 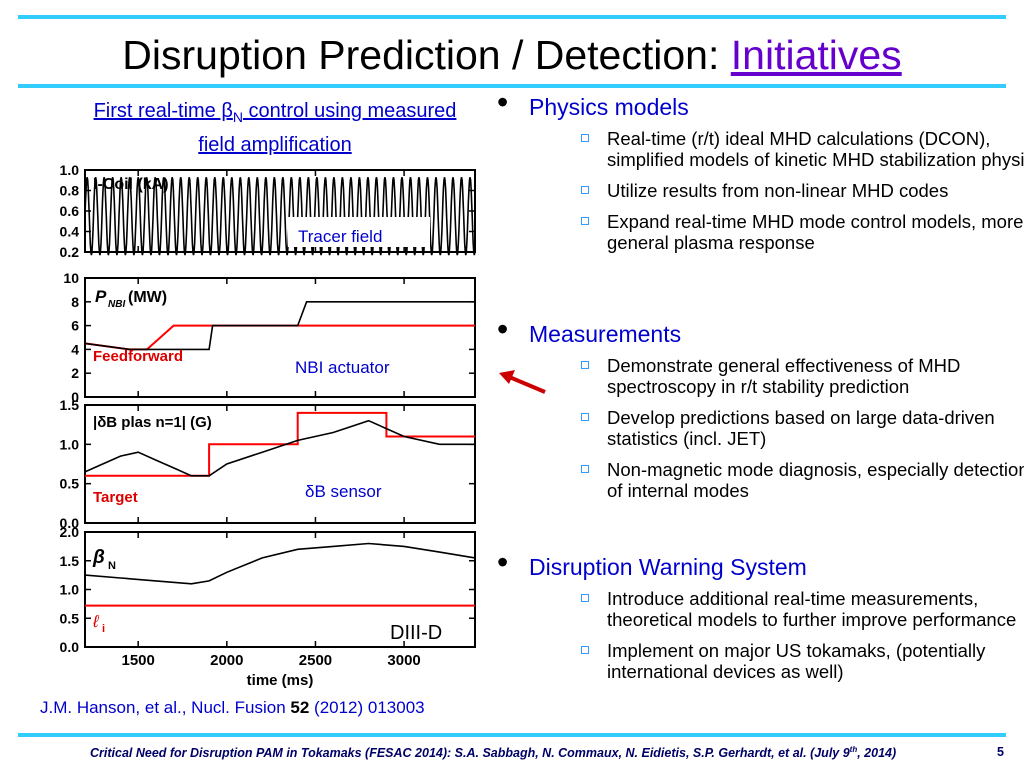 What do you see at coordinates (103, 629) in the screenshot?
I see `panel-red-label-sub: i` at bounding box center [103, 629].